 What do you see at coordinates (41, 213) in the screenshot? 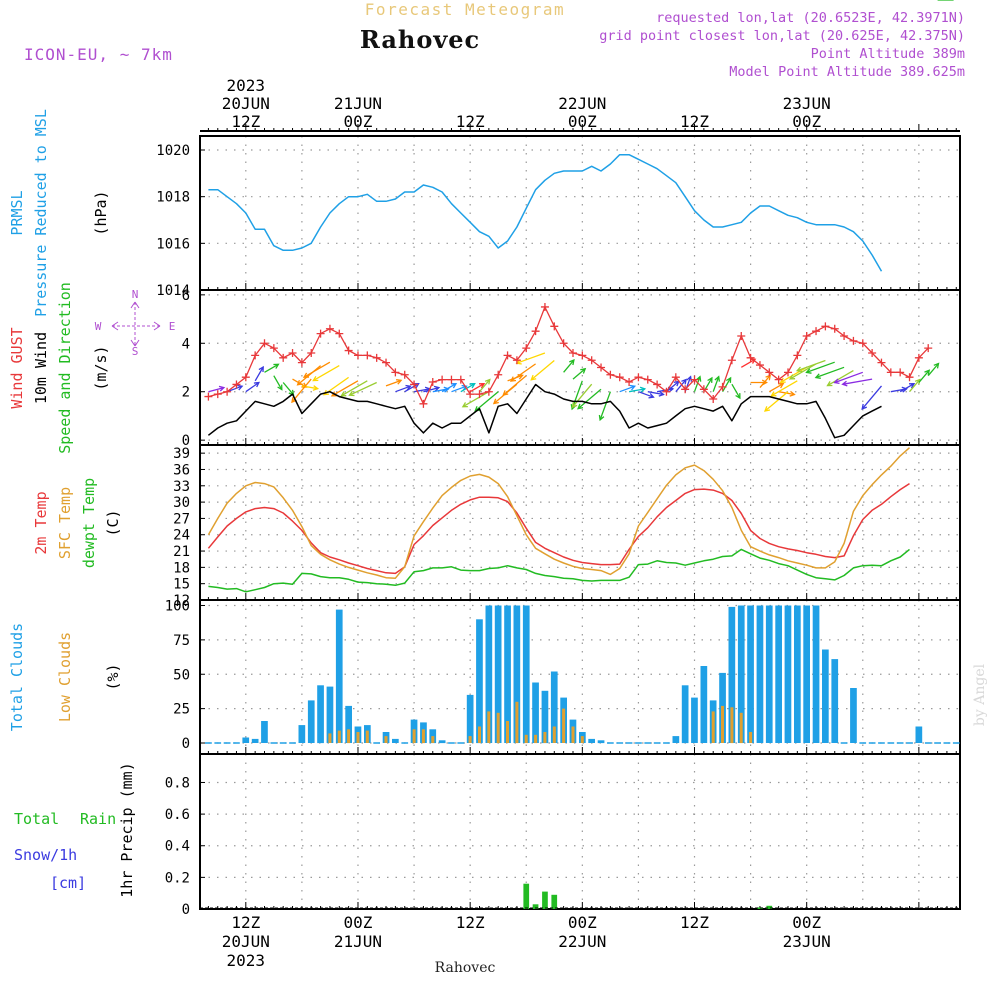
I see `pressure-label-msl: Pressure Reduced to MSL` at bounding box center [41, 213].